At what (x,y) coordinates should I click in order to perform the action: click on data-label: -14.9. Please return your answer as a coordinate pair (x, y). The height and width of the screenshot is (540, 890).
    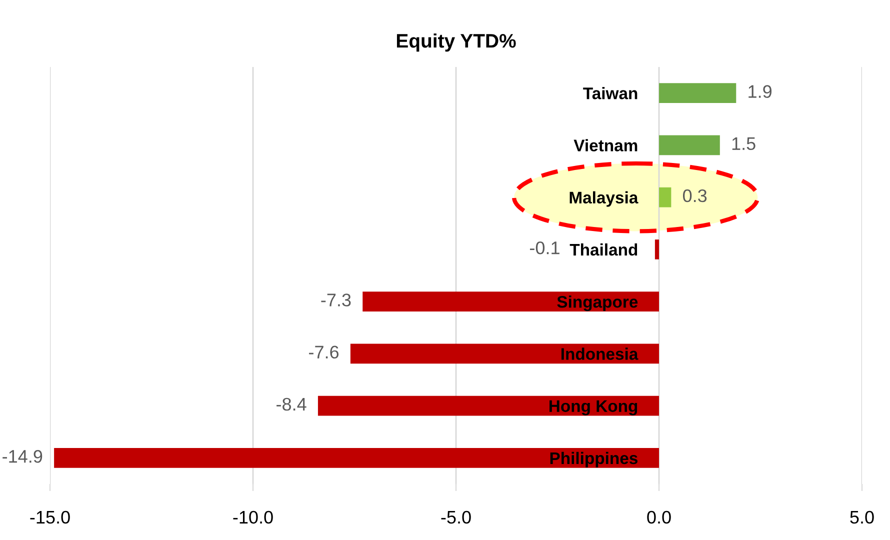
    Looking at the image, I should click on (22, 456).